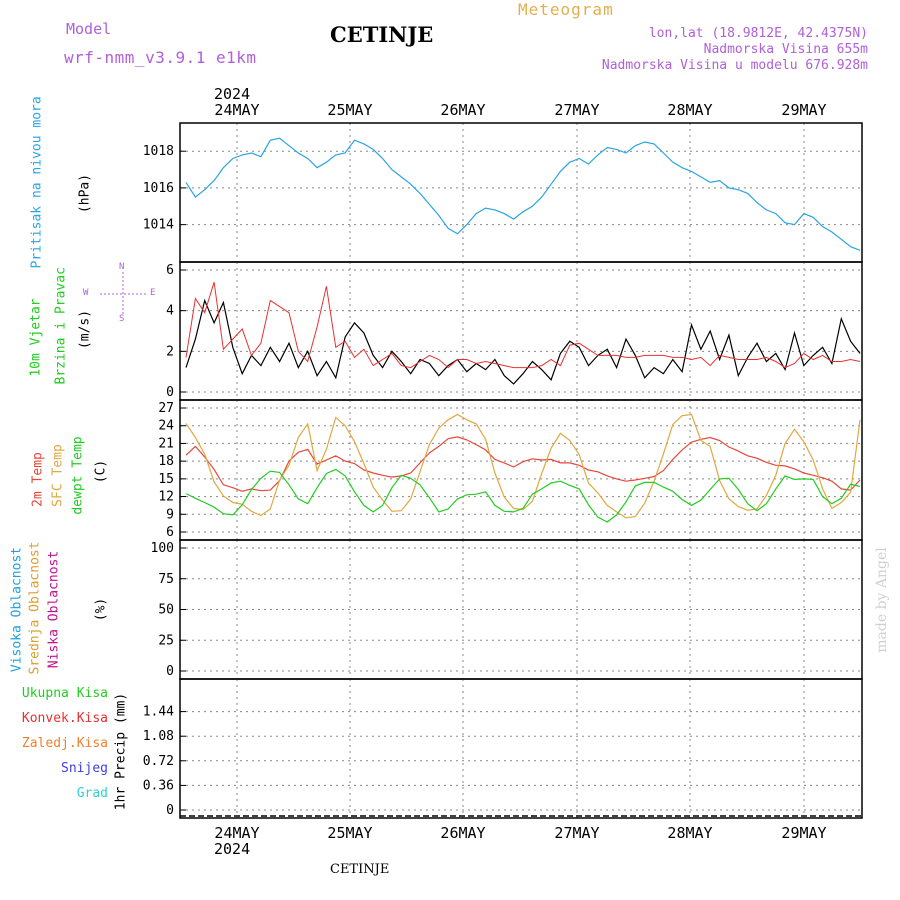  I want to click on legend-frozen-rain: Zaledj.Kisa, so click(64, 743).